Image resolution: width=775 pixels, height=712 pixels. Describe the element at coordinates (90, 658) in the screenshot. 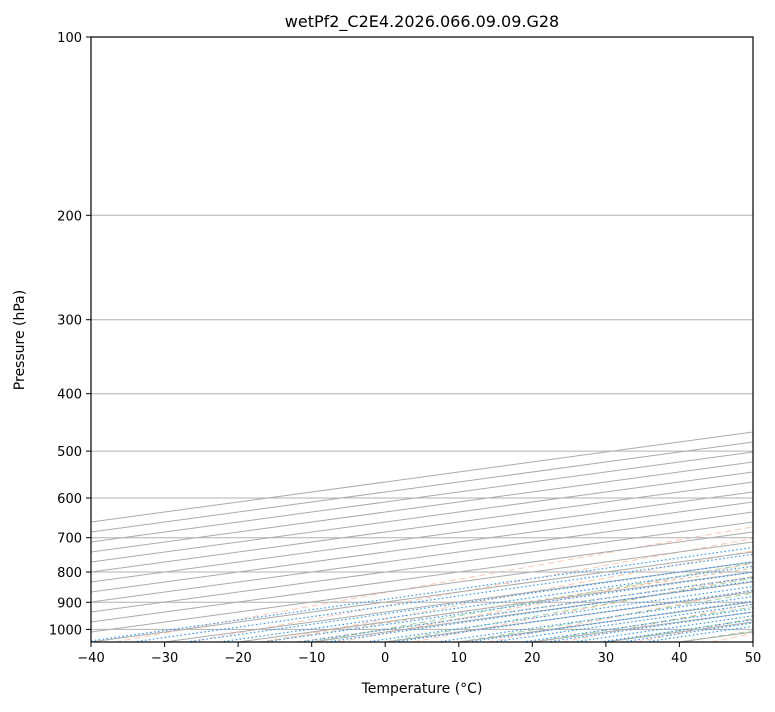

I see `x-tick-label: −40` at that location.